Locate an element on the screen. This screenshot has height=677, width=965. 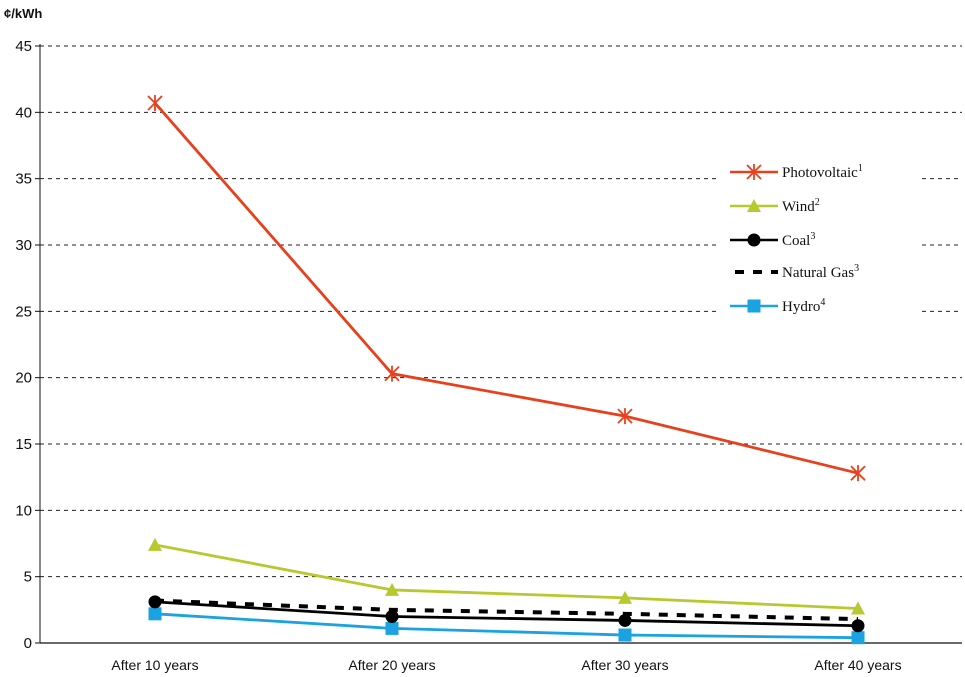
y-tick-label: 0 is located at coordinates (28, 643).